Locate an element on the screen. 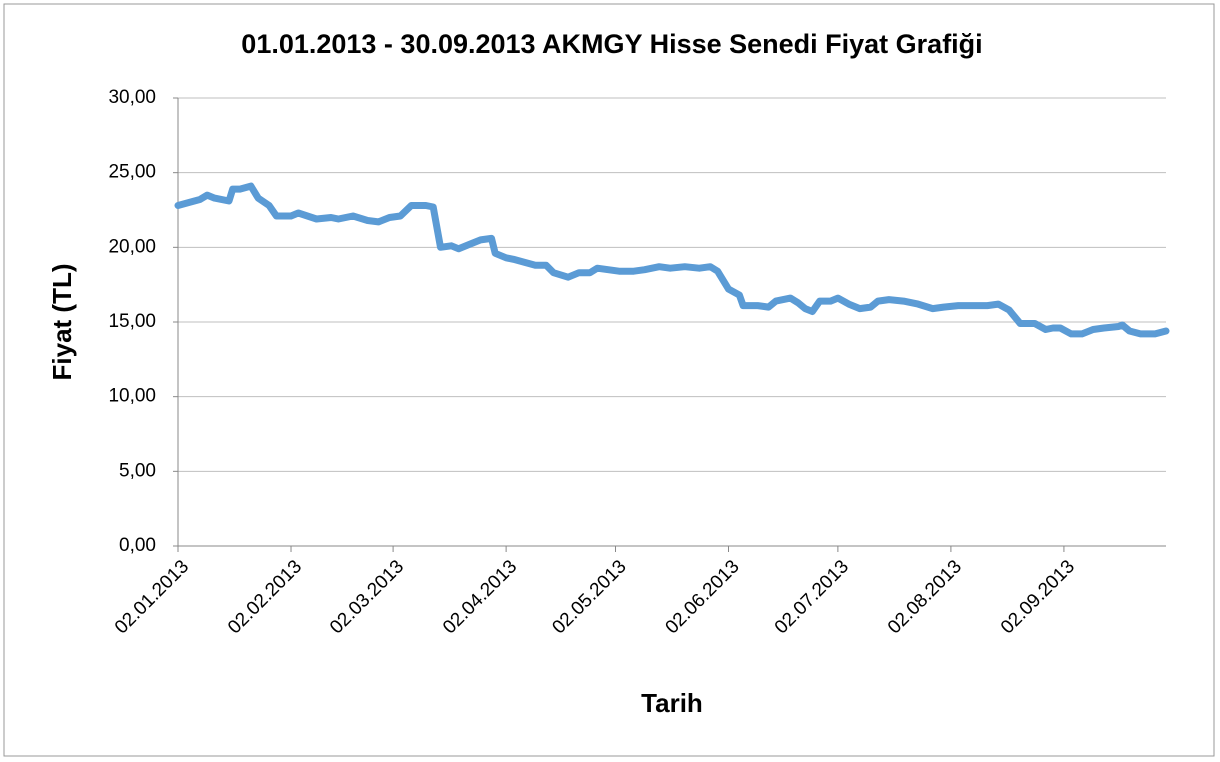 This screenshot has height=762, width=1220. y-tick-label: 20,00 is located at coordinates (132, 246).